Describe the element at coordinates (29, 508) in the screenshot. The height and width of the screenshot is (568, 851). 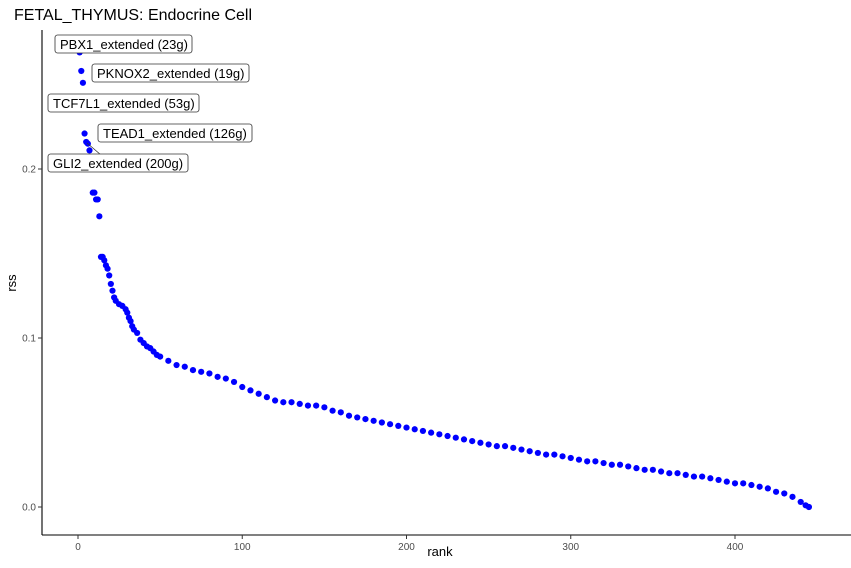
I see `y-tick-label: 0.0` at that location.